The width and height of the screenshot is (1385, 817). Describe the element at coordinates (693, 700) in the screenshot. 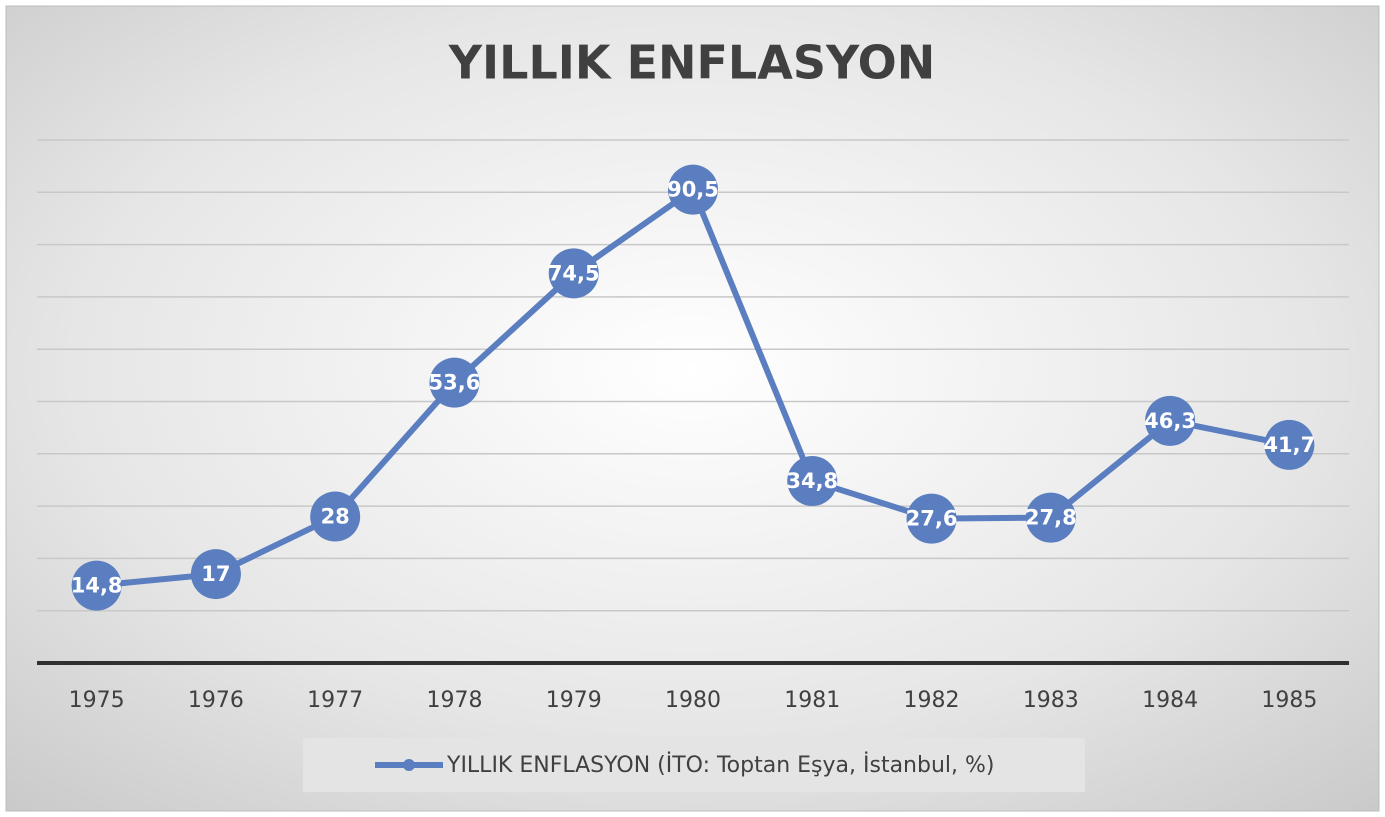

I see `x-tick-label: 1980` at that location.